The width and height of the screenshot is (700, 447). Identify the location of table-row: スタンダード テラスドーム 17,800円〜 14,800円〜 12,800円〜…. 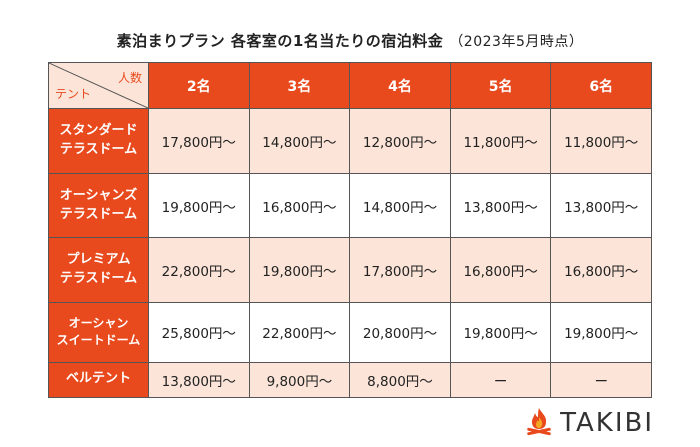
(350, 141).